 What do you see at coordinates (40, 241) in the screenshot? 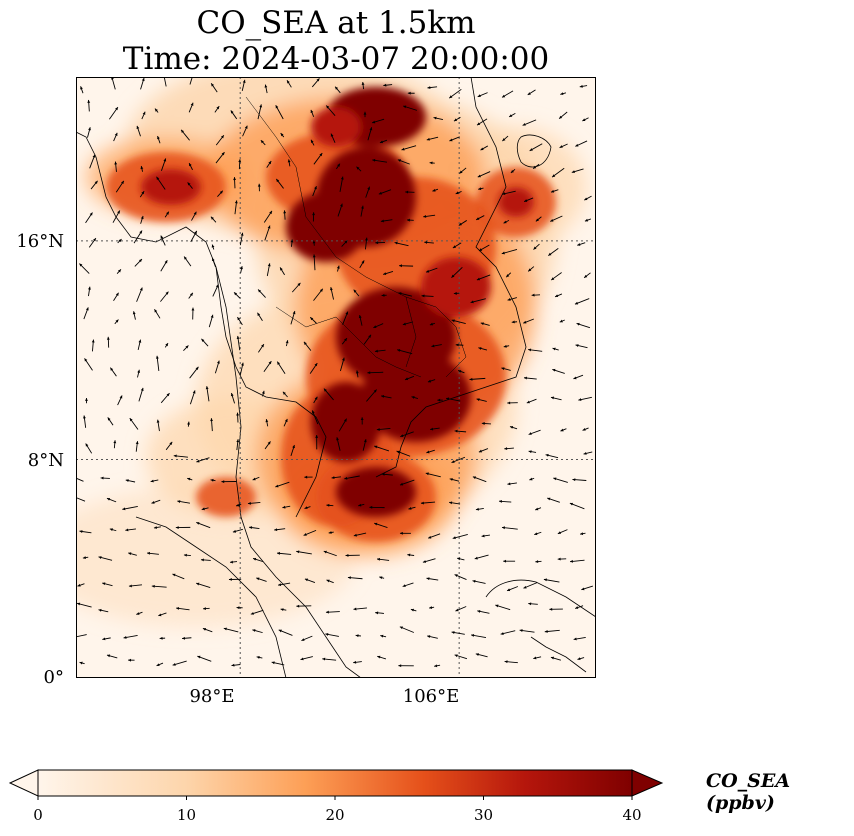
I see `lat-tick-16n: 16°N` at bounding box center [40, 241].